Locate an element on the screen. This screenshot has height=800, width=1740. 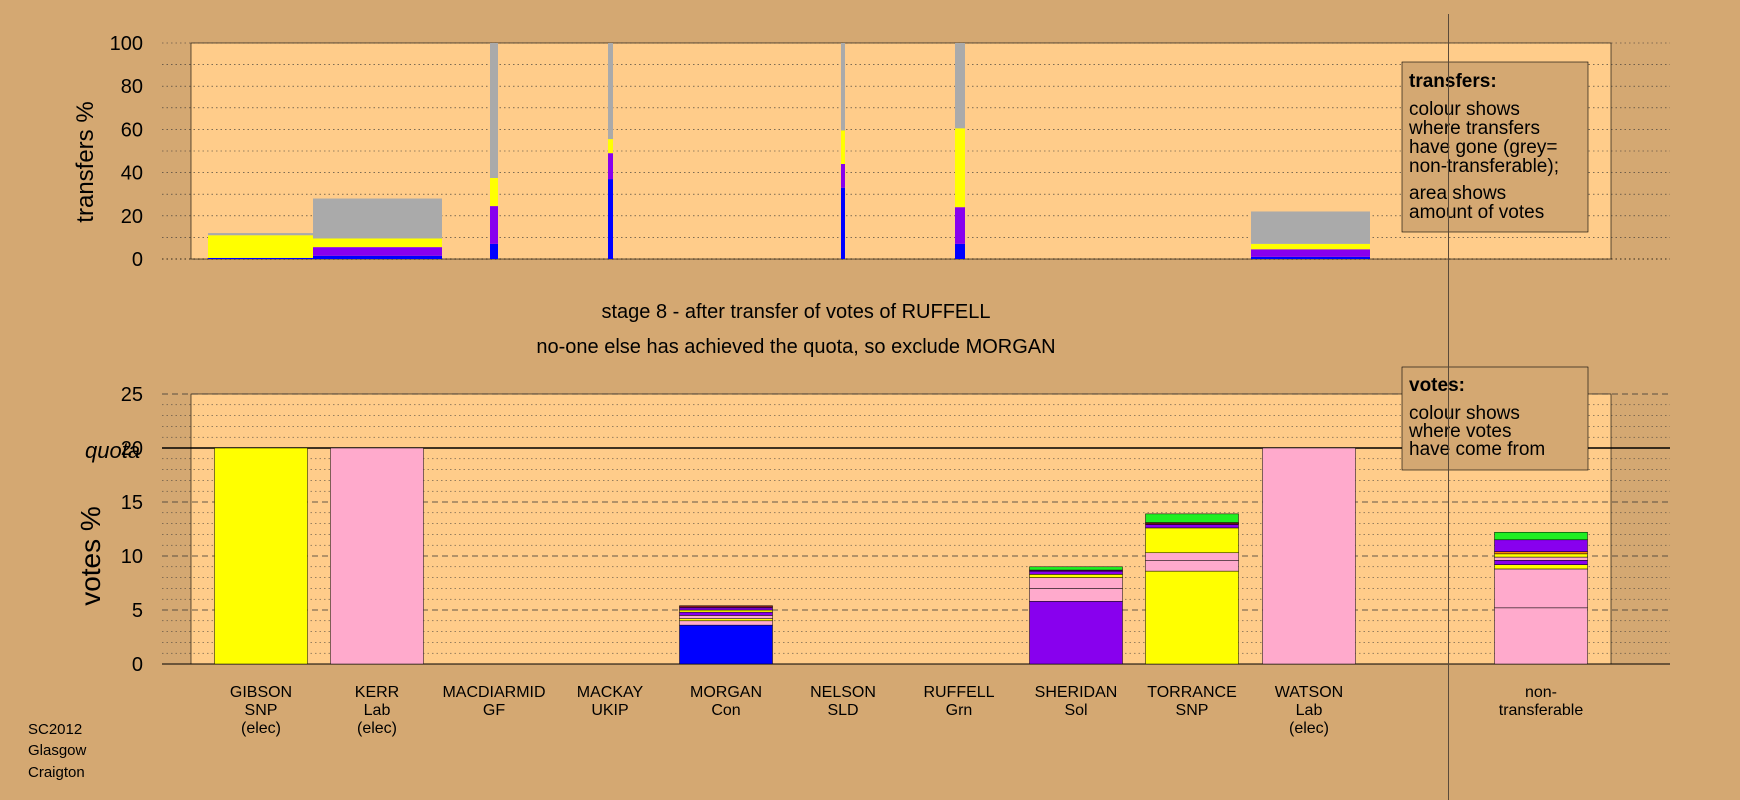
y-tick-label: 15 is located at coordinates (132, 503).